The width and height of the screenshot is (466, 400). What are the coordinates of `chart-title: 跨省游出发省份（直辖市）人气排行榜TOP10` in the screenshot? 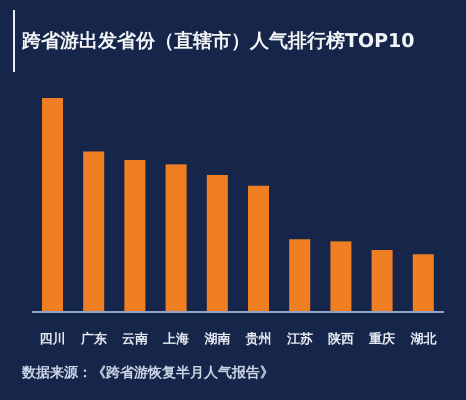 It's located at (218, 41).